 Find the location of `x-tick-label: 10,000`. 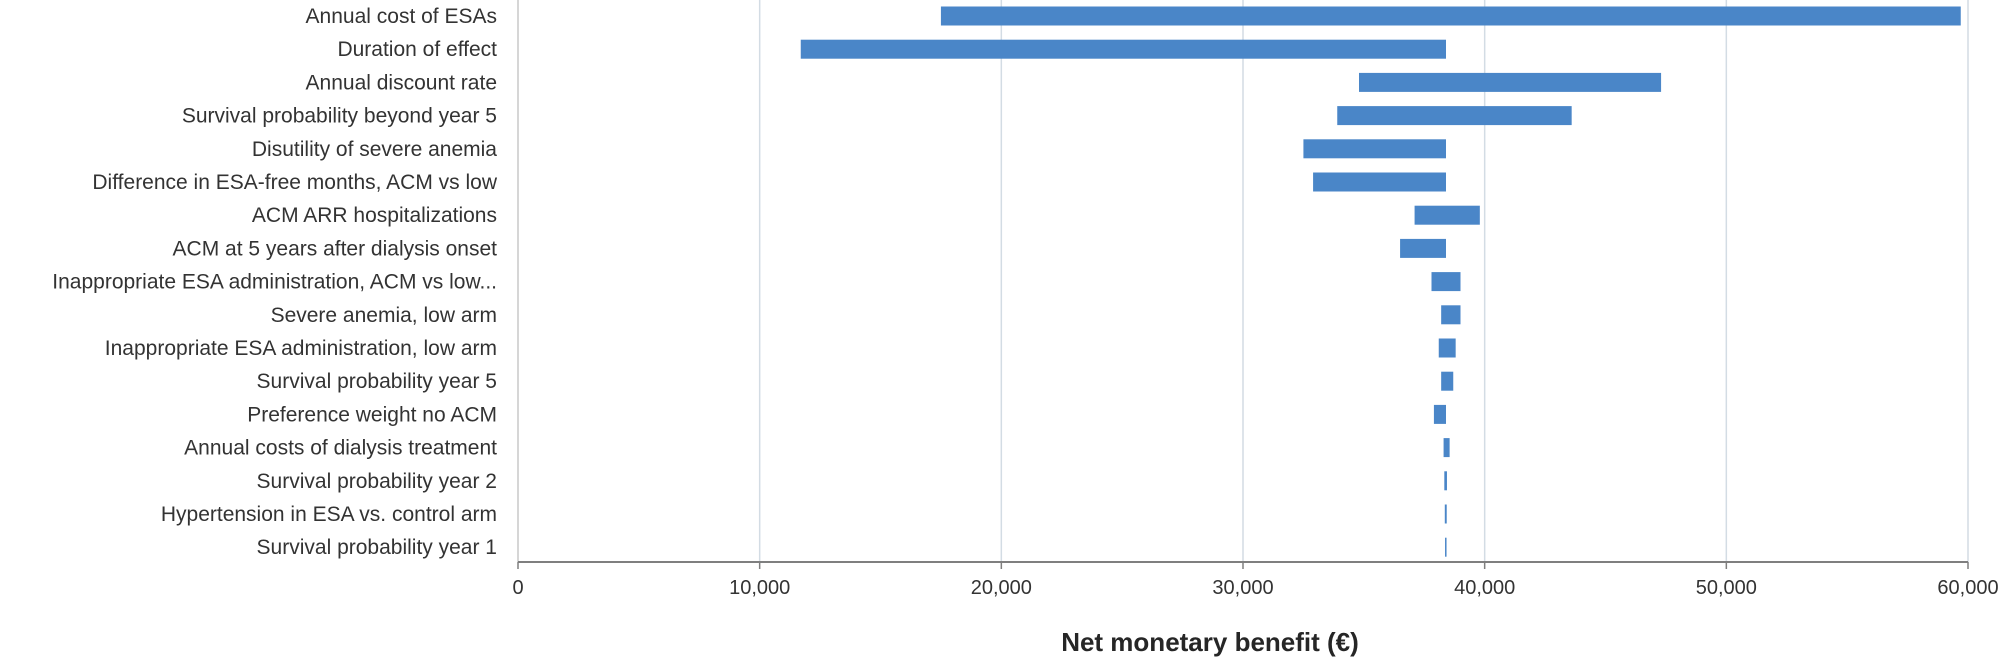

x-tick-label: 10,000 is located at coordinates (759, 588).